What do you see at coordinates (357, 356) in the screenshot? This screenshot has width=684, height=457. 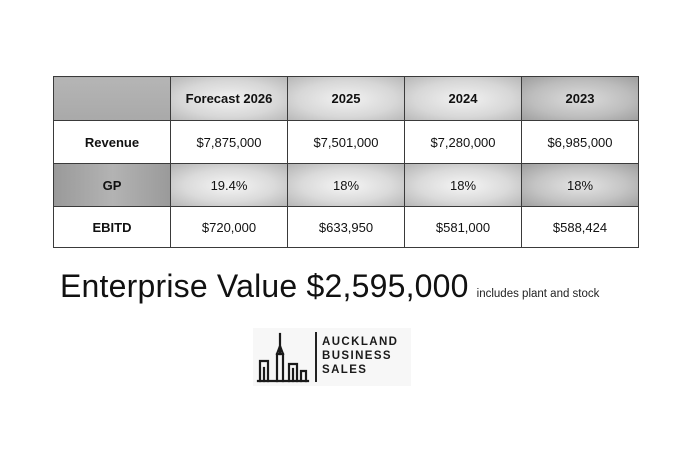 I see `logo-line-2: BUSINESS` at bounding box center [357, 356].